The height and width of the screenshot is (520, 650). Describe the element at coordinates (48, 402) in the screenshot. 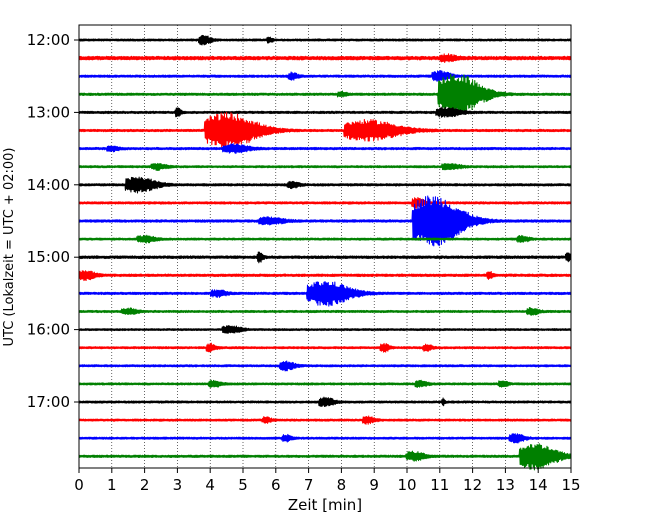

I see `y-tick-label: 17:00` at that location.